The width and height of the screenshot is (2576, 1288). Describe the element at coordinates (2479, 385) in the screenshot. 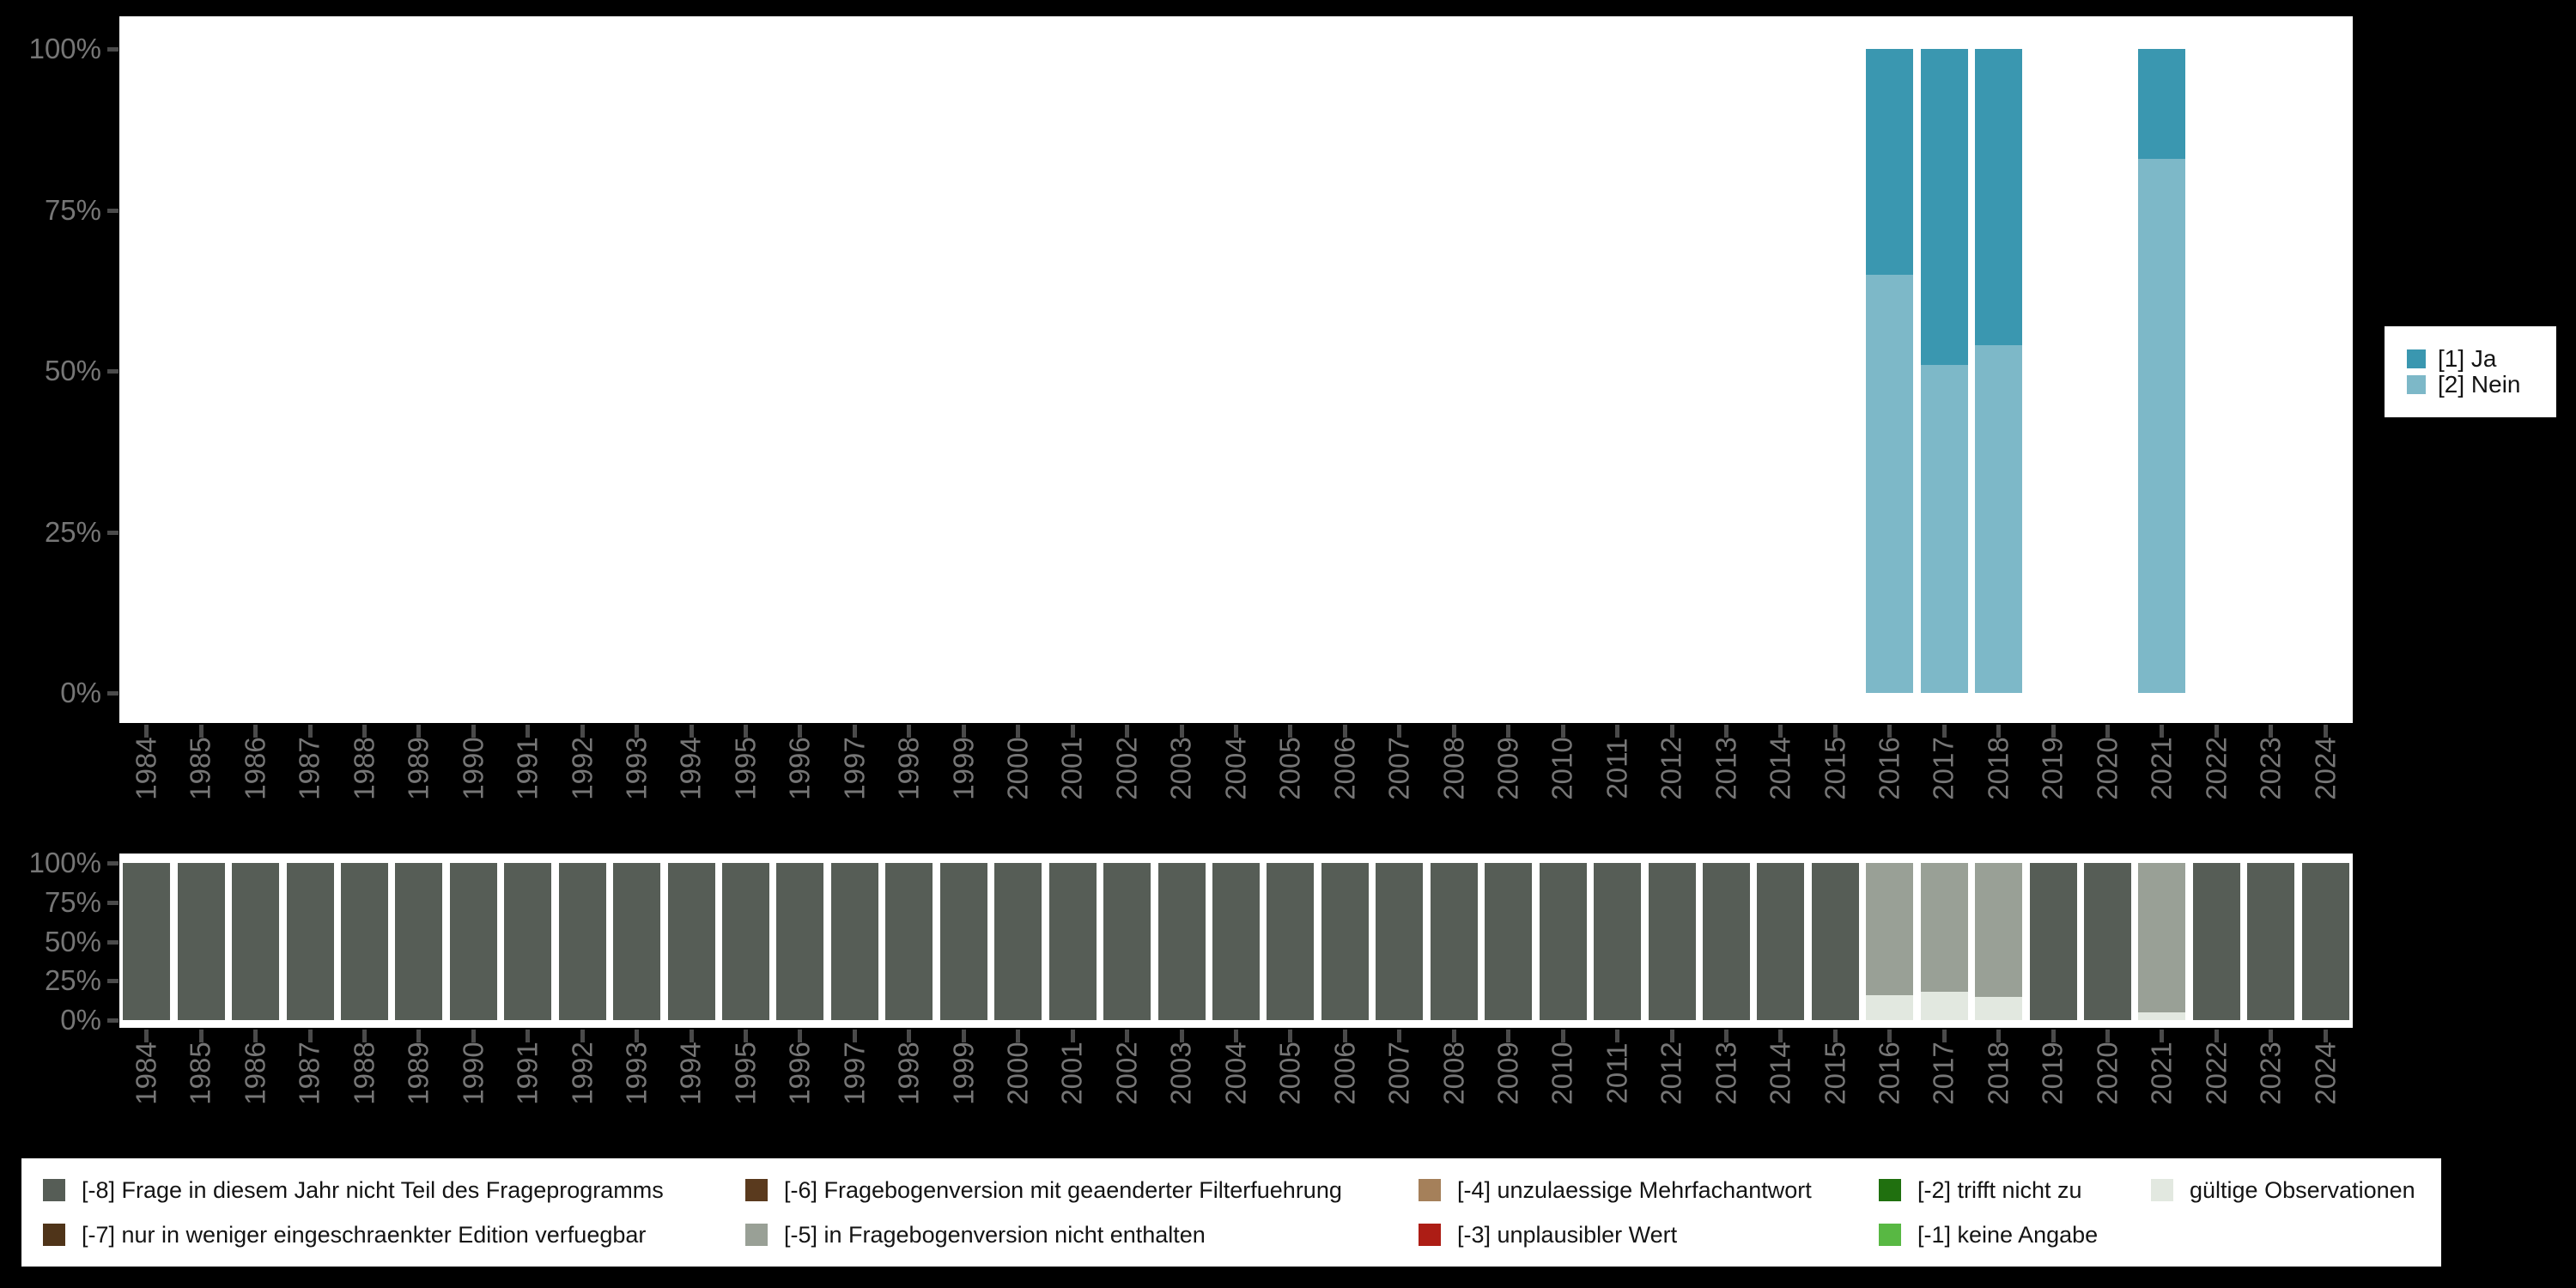

I see `answer-legend-label: [2] Nein` at that location.